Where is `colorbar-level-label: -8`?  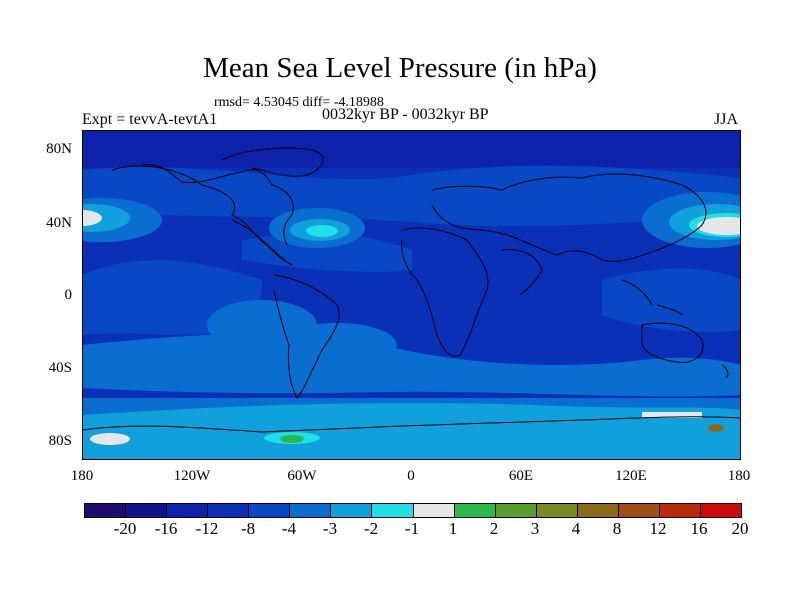 colorbar-level-label: -8 is located at coordinates (248, 528).